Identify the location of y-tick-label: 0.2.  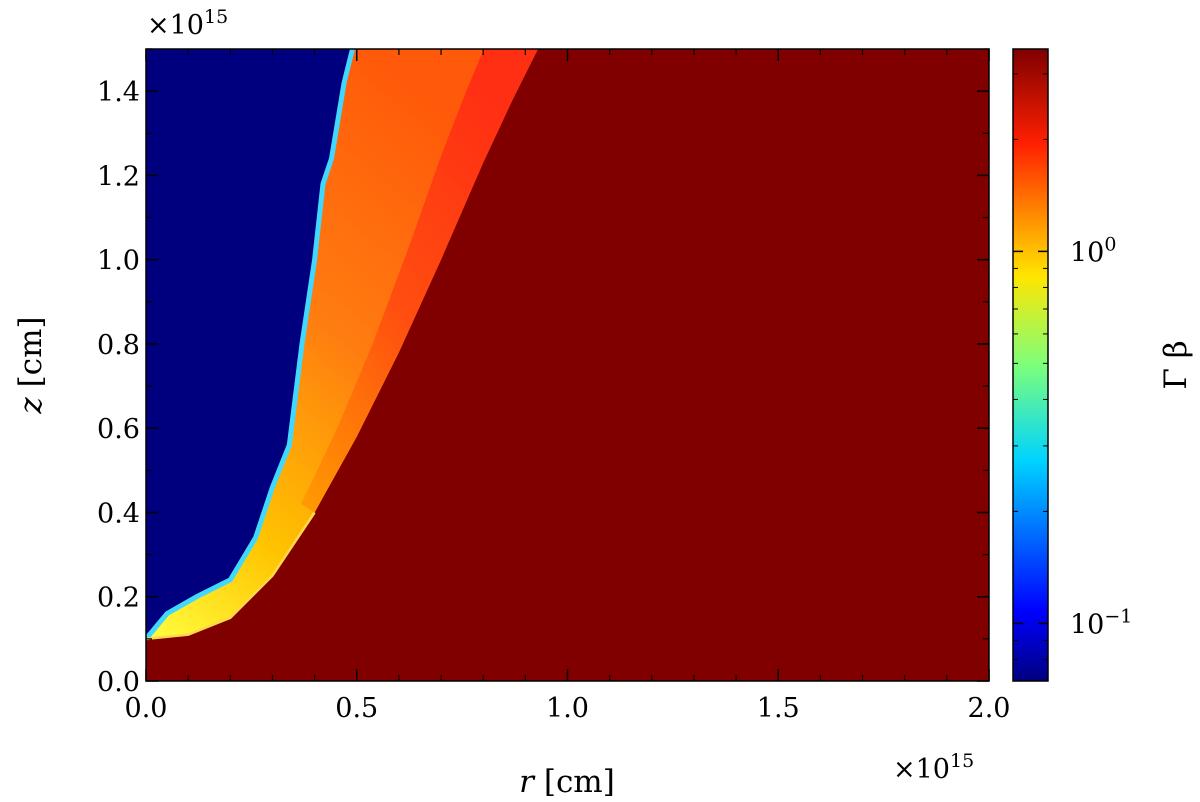
(118, 598).